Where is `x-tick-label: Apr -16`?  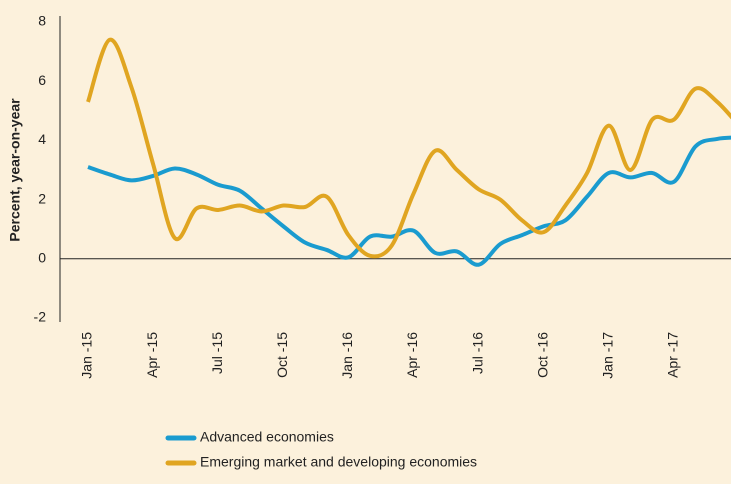 x-tick-label: Apr -16 is located at coordinates (412, 355).